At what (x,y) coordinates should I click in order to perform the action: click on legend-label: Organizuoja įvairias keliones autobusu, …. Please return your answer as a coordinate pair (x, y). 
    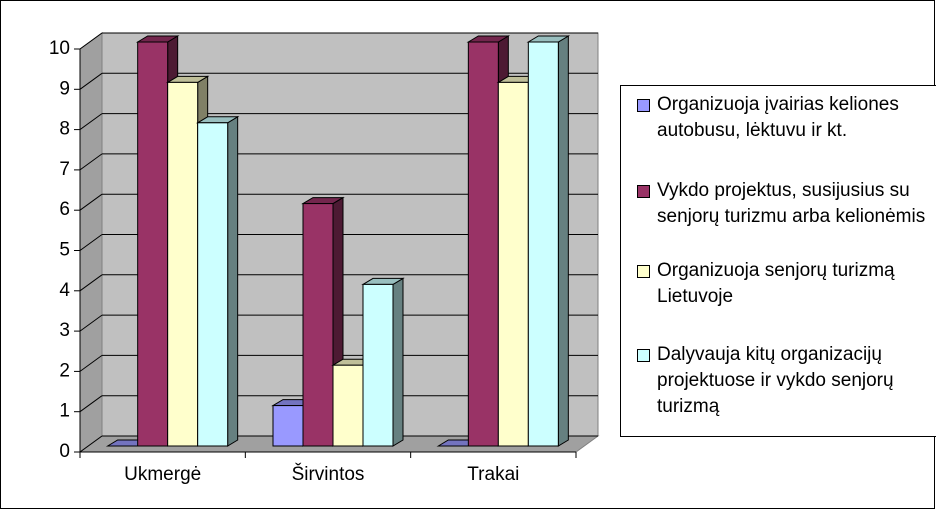
    Looking at the image, I should click on (778, 117).